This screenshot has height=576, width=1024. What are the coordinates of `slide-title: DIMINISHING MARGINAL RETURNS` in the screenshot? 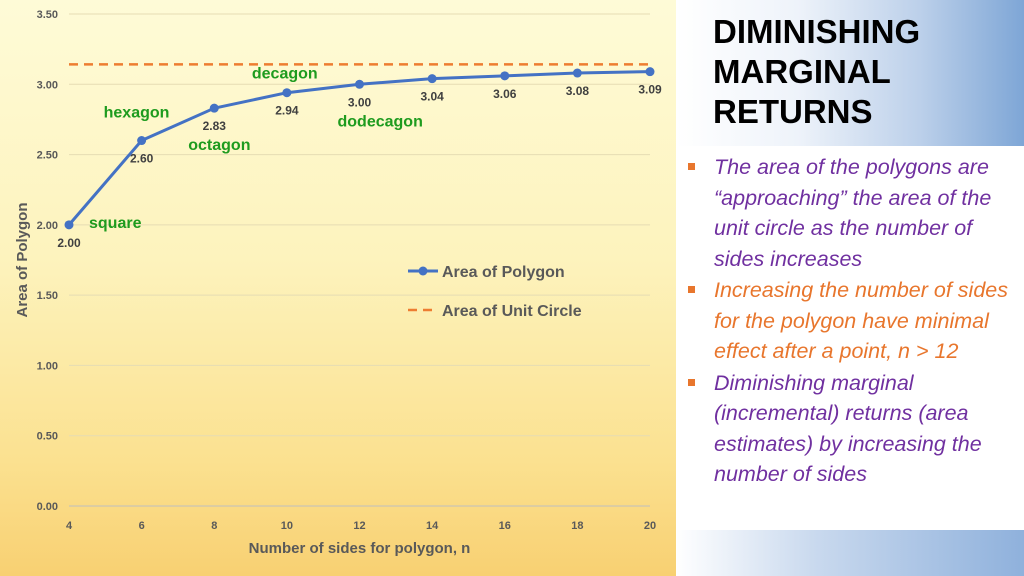 It's located at (816, 72).